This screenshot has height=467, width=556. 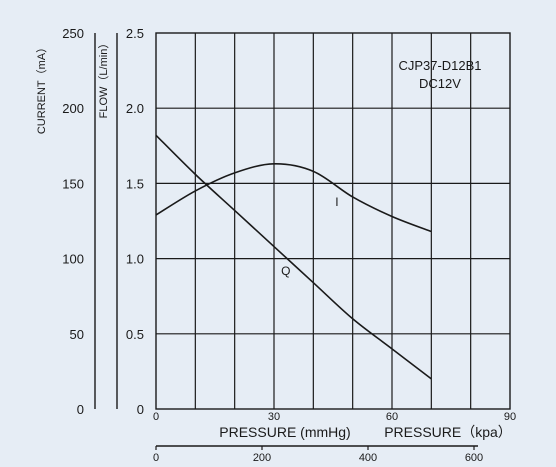 I want to click on model-annotation: CJP37-D12B1, so click(x=439, y=65).